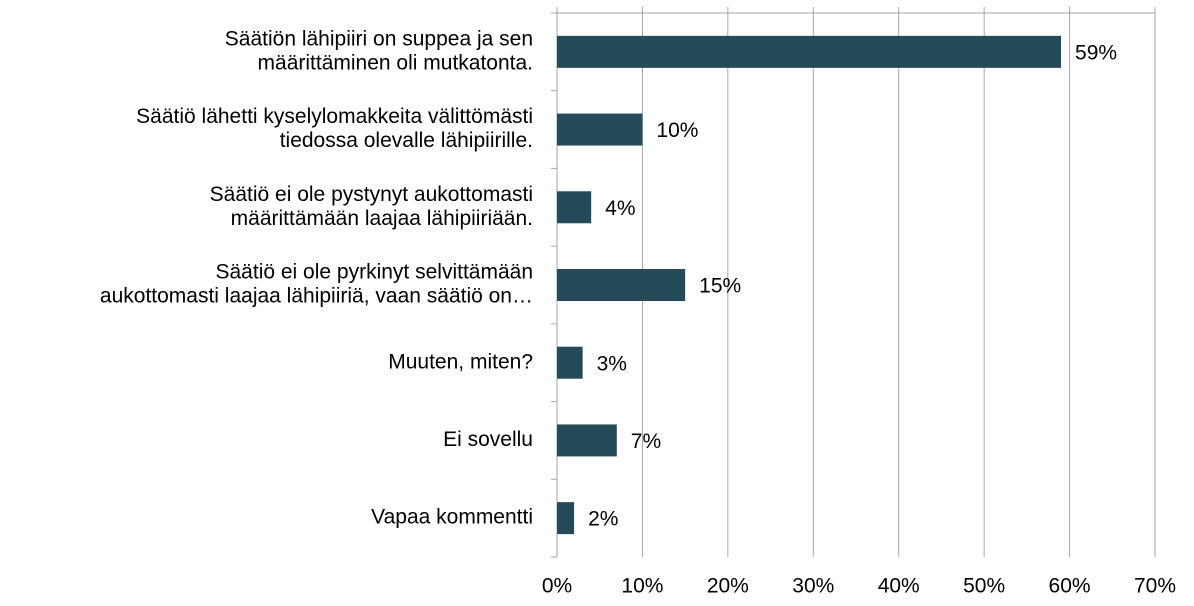 This screenshot has height=606, width=1194. Describe the element at coordinates (382, 218) in the screenshot. I see `y-tick-label: määrittämään laajaa lähipiiriään.` at that location.